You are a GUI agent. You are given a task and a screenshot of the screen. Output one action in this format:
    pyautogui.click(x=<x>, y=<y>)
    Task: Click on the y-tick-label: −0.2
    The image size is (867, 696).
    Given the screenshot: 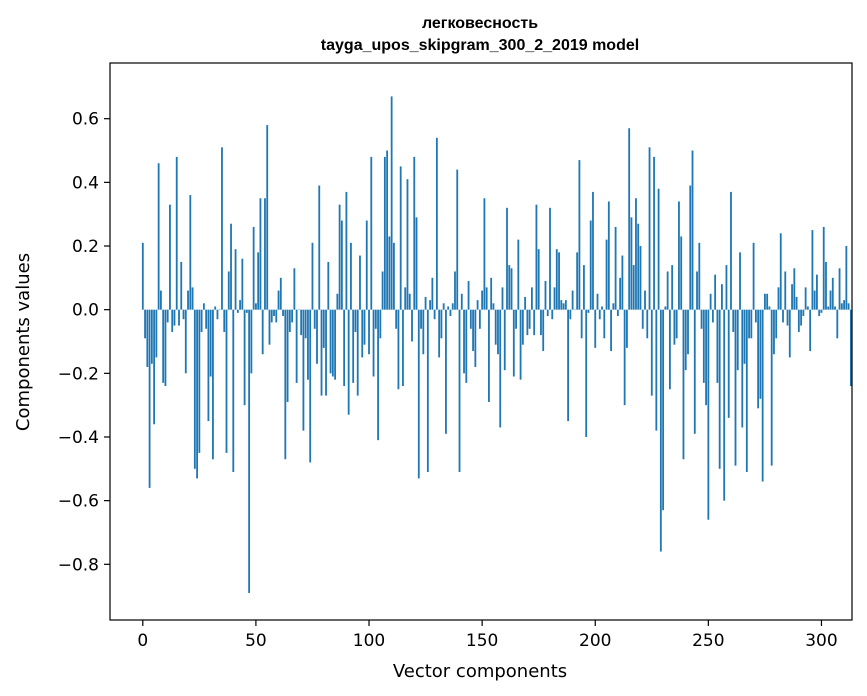 What is the action you would take?
    pyautogui.click(x=78, y=374)
    